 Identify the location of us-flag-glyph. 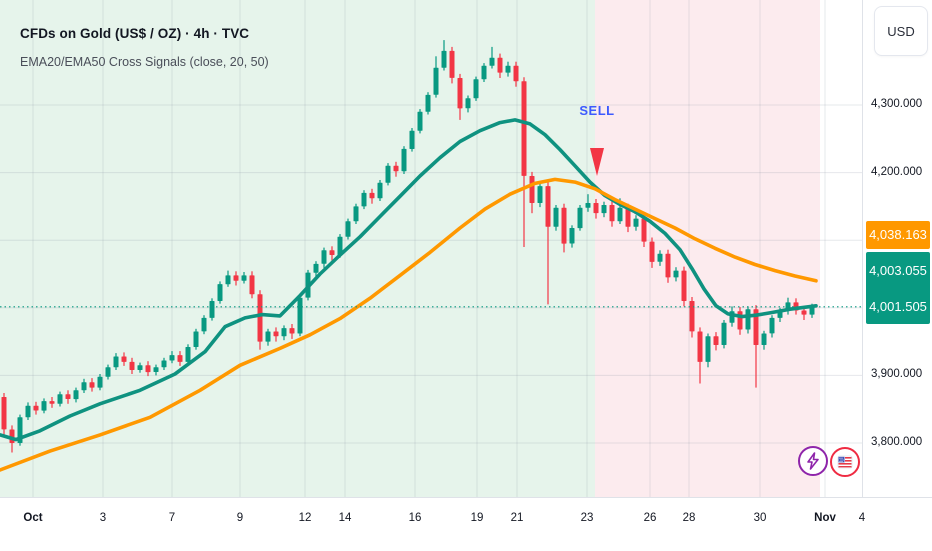
(845, 462).